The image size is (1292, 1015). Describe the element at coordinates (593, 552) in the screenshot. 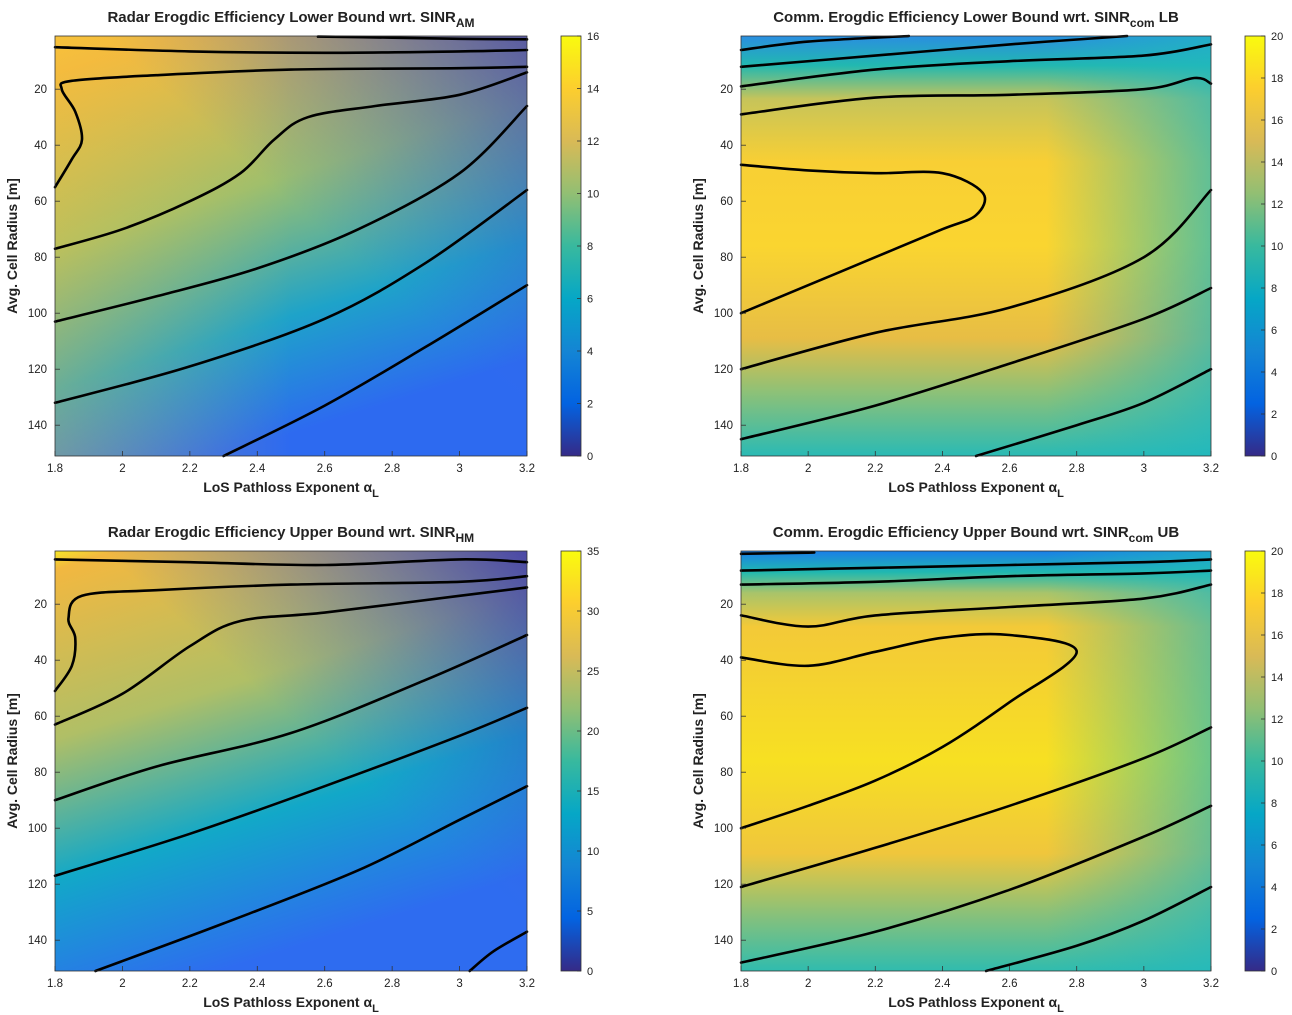

I see `colorbar-tick-label: 35` at that location.